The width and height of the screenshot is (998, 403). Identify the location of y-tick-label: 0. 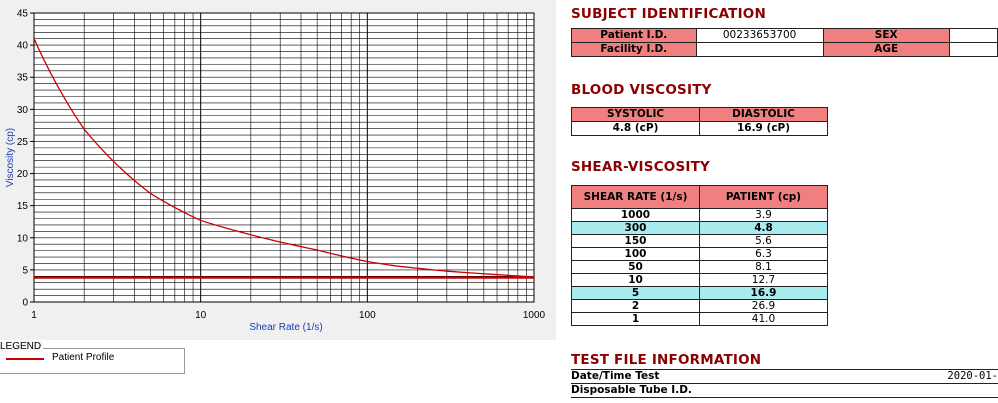
(25, 303).